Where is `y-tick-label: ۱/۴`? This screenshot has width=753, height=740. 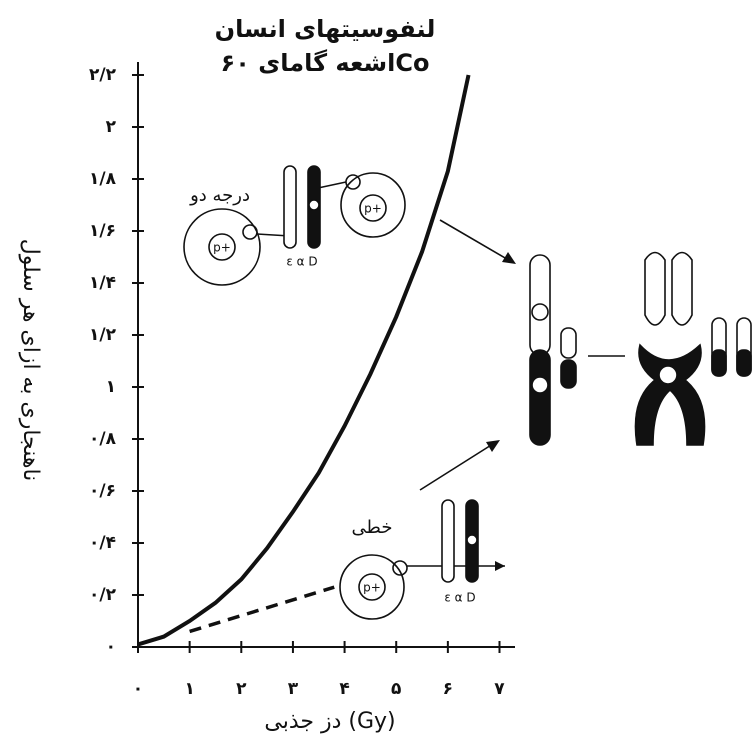
y-tick-label: ۱/۴ is located at coordinates (102, 283).